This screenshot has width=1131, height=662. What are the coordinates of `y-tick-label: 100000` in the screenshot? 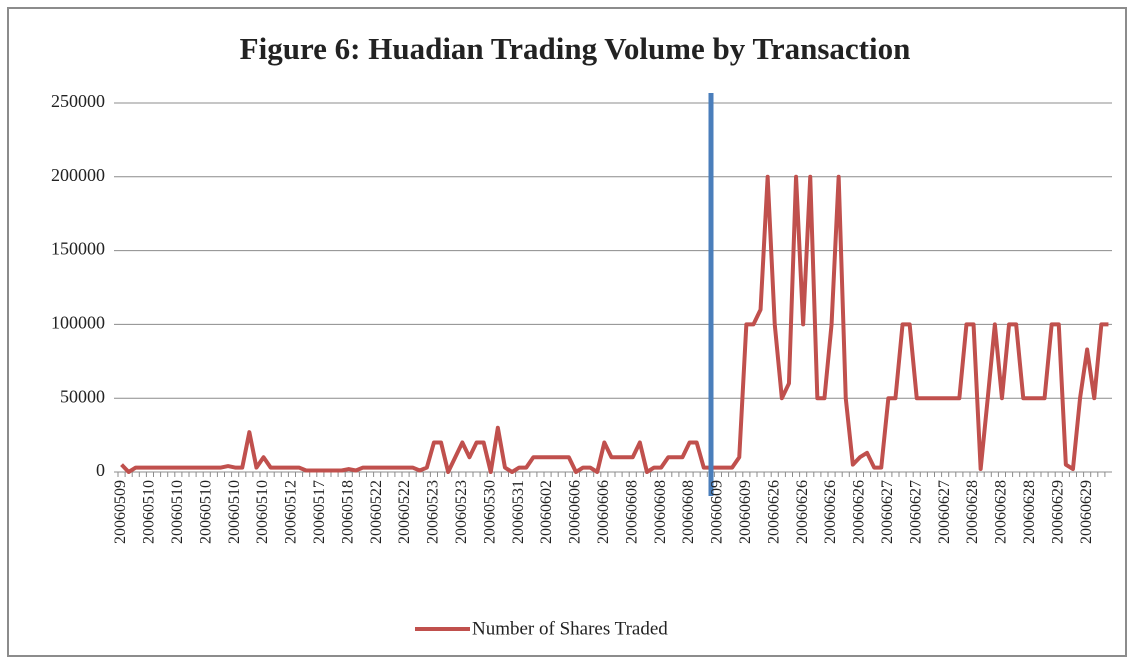 It's located at (78, 323).